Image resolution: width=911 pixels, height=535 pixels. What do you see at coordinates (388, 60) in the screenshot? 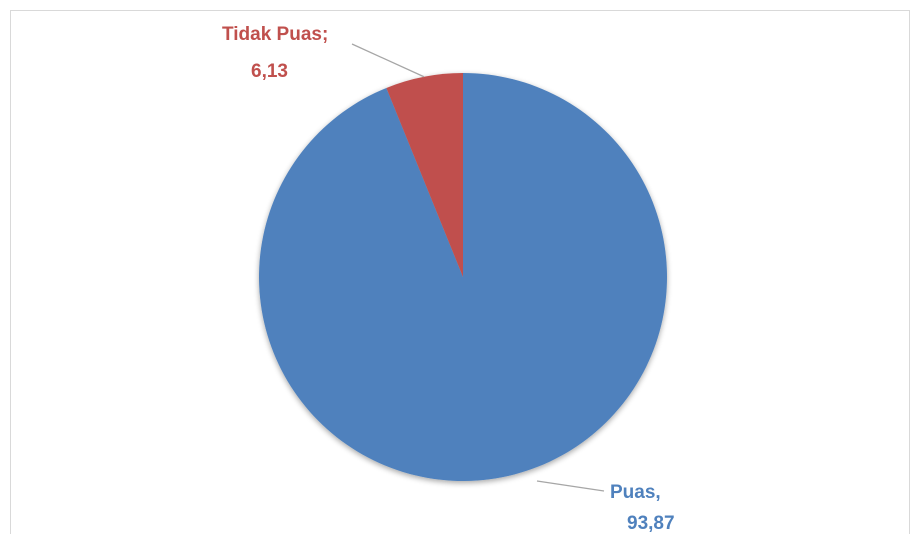
I see `leader-line-tidak-puas` at bounding box center [388, 60].